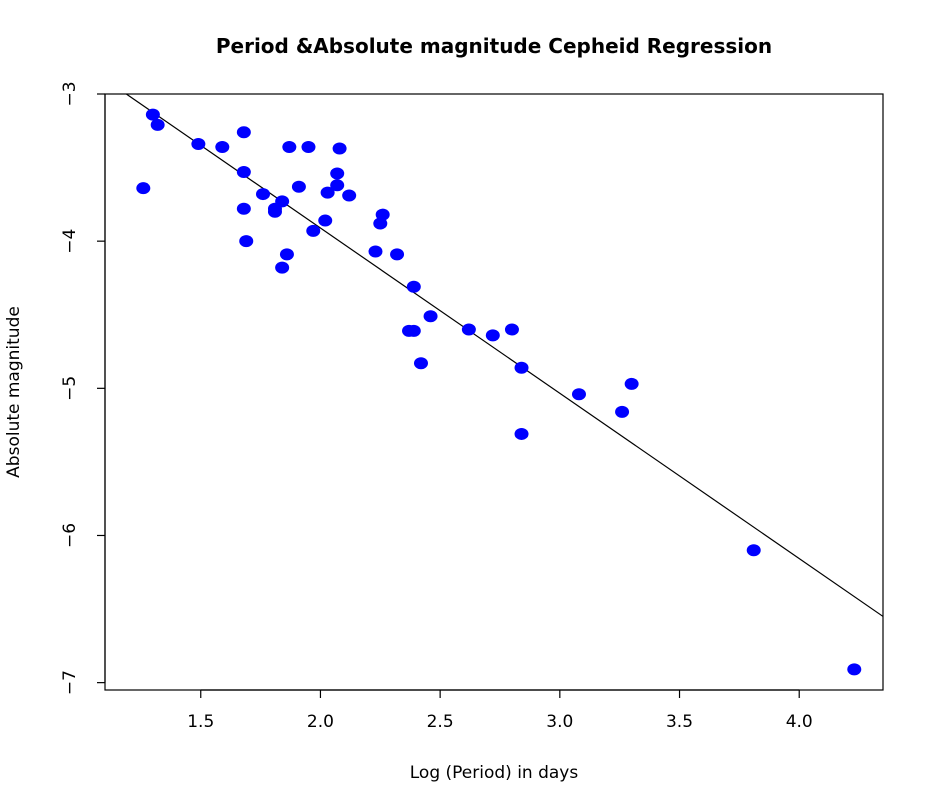  I want to click on x-tick-label: 3.5, so click(679, 722).